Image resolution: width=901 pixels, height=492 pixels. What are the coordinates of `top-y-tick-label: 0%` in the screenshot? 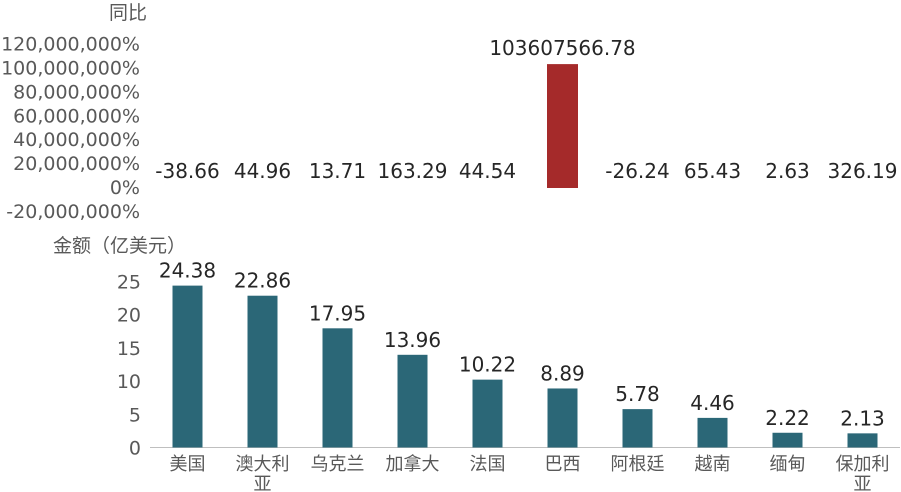 It's located at (125, 188).